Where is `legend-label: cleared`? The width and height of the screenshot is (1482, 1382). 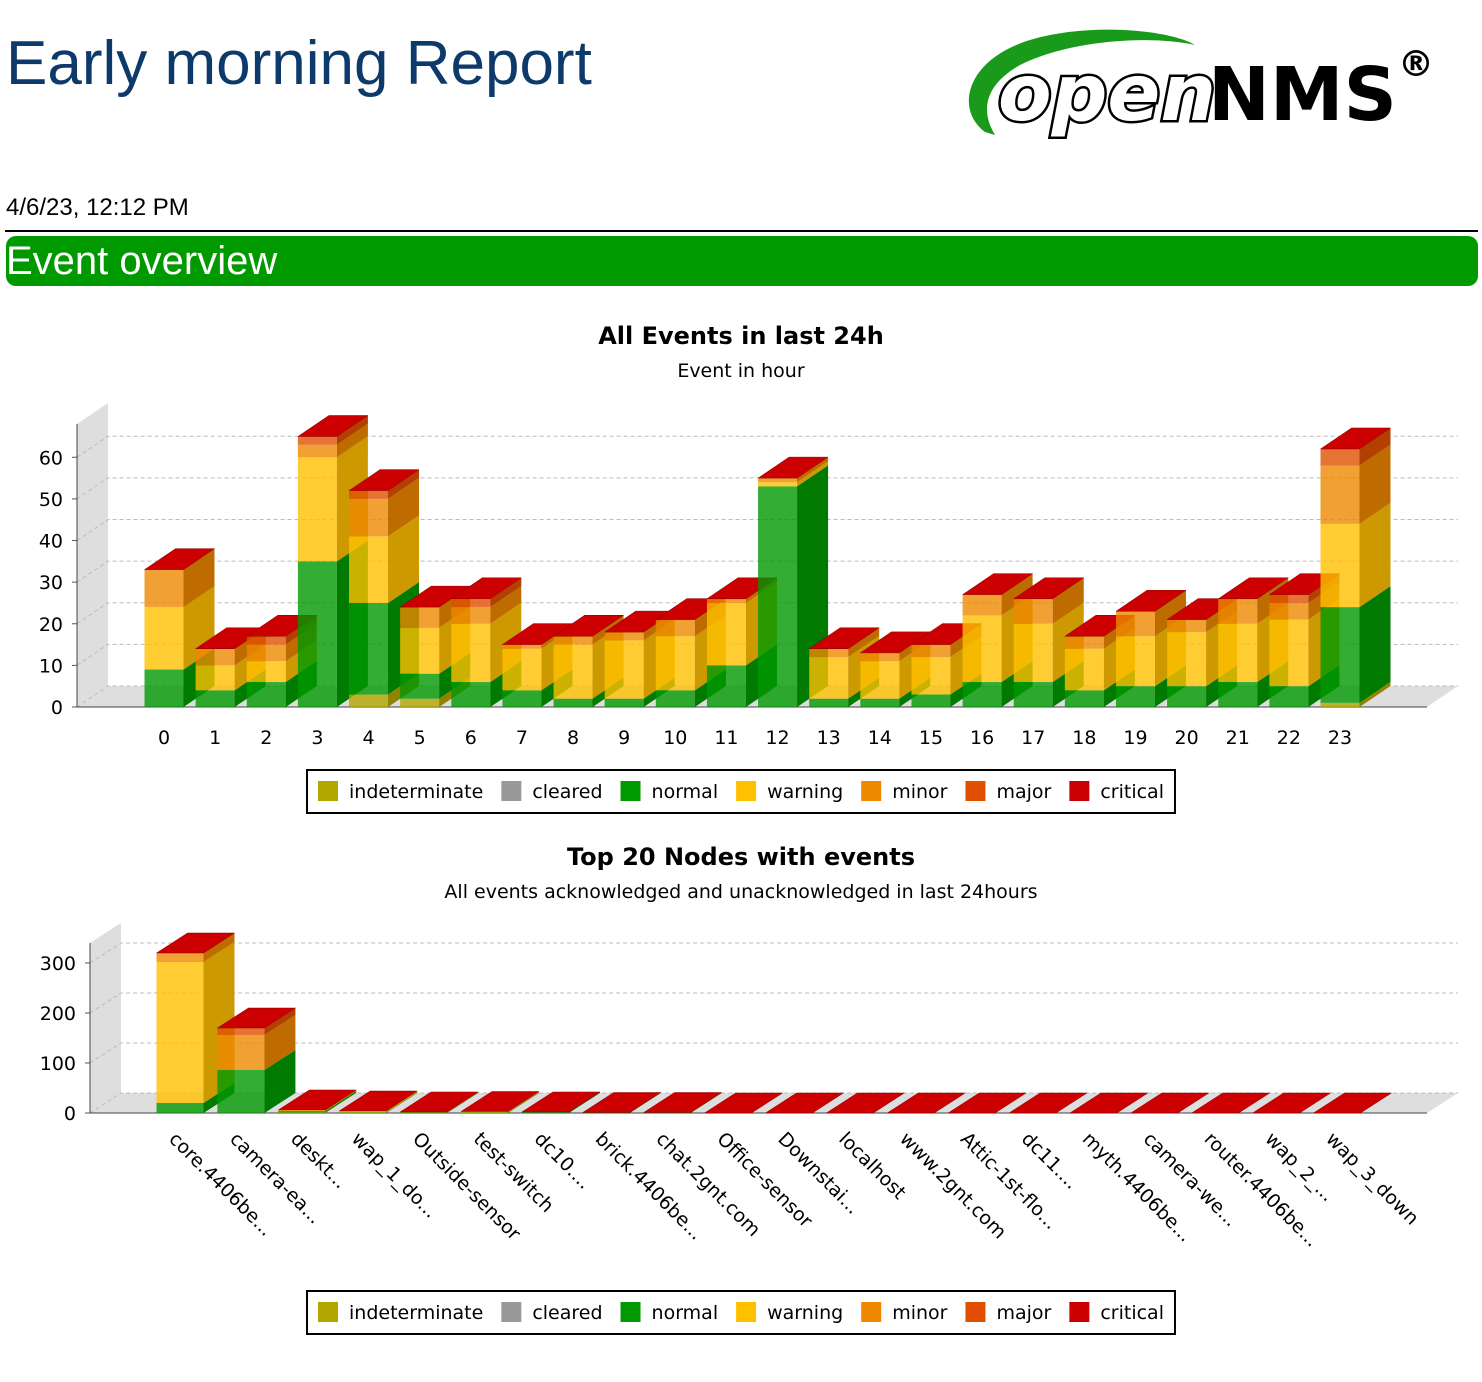
legend-label: cleared is located at coordinates (567, 1313).